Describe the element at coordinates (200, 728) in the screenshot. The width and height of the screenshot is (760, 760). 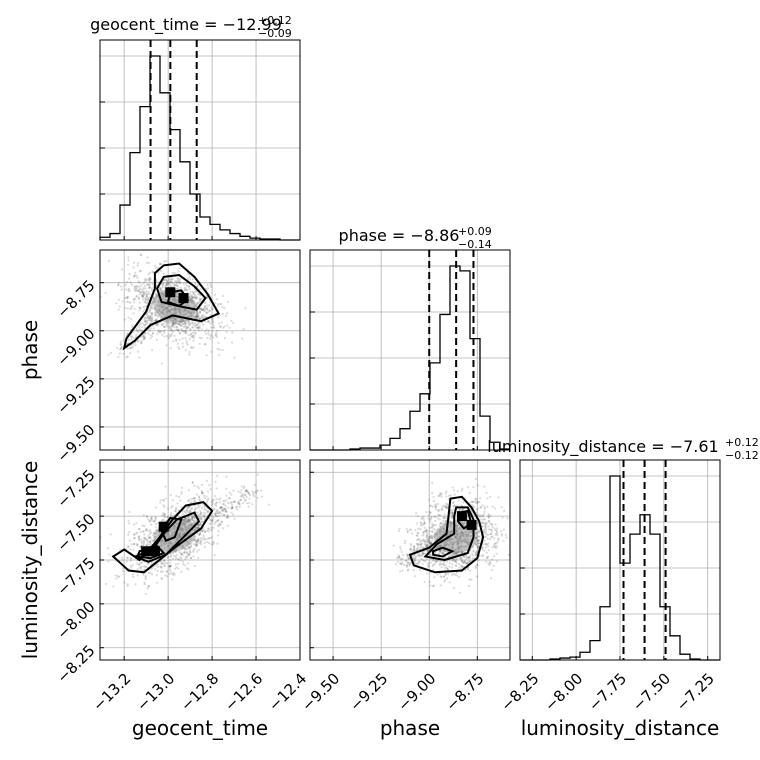
I see `xlabel-geocent-time: geocent_time` at that location.